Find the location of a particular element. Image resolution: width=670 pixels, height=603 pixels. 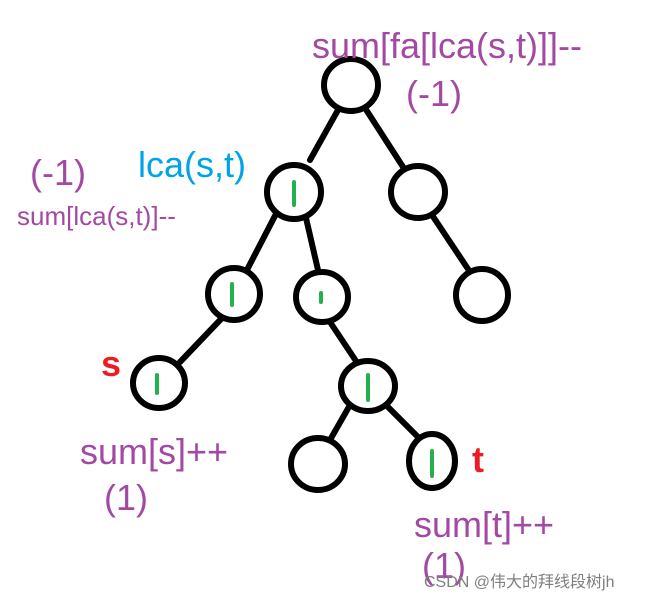

t-delta-annotation: (1) is located at coordinates (444, 565).